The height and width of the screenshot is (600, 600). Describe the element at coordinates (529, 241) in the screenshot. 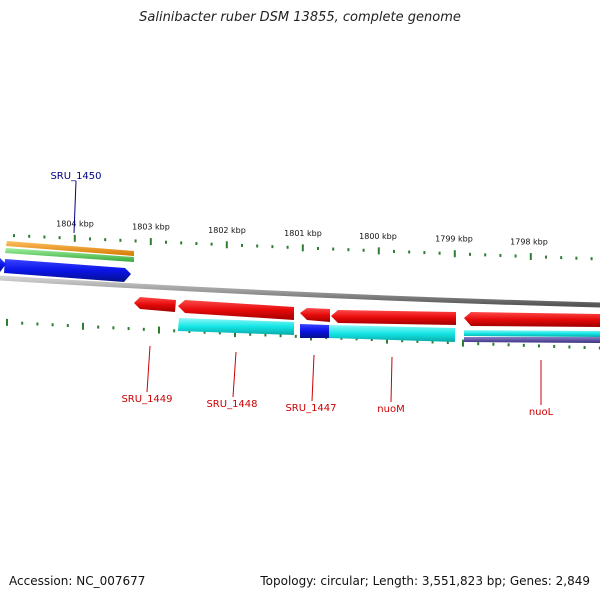

I see `kbp-label: 1798 kbp` at that location.